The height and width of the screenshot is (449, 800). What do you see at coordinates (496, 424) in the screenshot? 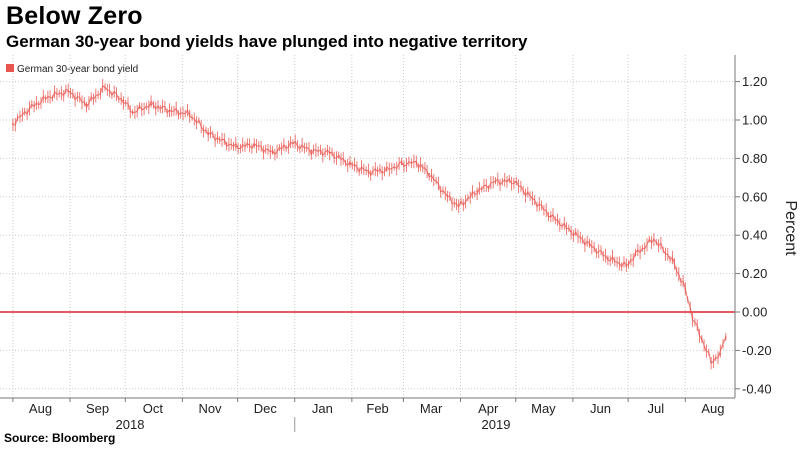
I see `x-year-label: 2019` at bounding box center [496, 424].